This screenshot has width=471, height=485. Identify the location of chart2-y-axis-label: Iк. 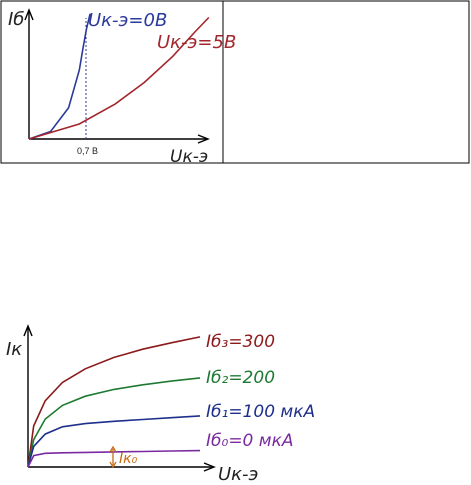
(14, 349).